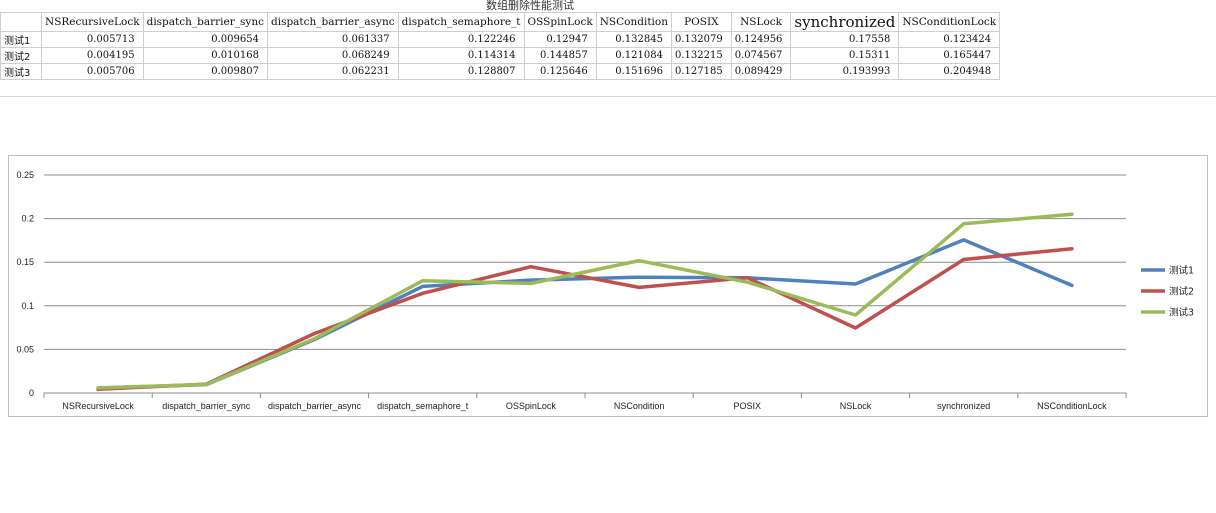 Image resolution: width=1216 pixels, height=513 pixels. I want to click on x-tick-label: NSCondition, so click(639, 406).